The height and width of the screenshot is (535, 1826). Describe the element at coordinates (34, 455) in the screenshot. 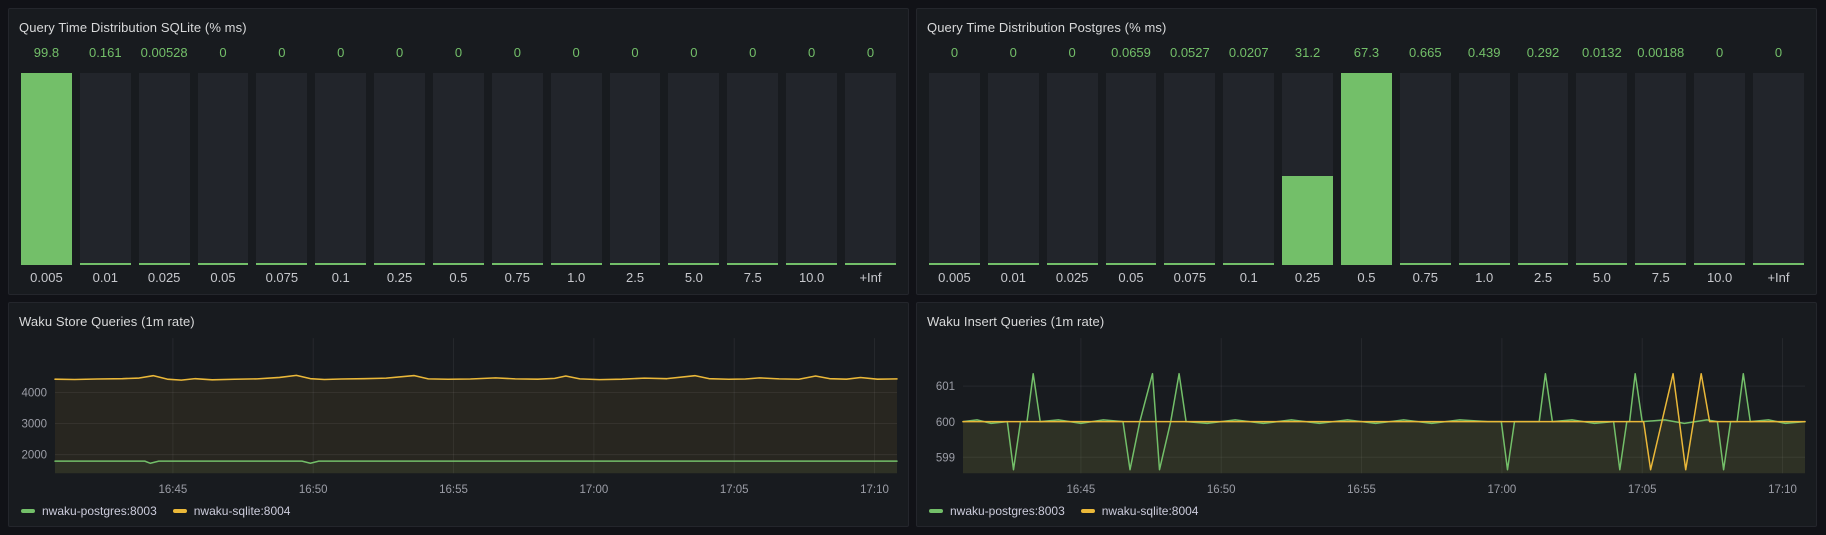

I see `y-axis-tick-label: 2000` at that location.